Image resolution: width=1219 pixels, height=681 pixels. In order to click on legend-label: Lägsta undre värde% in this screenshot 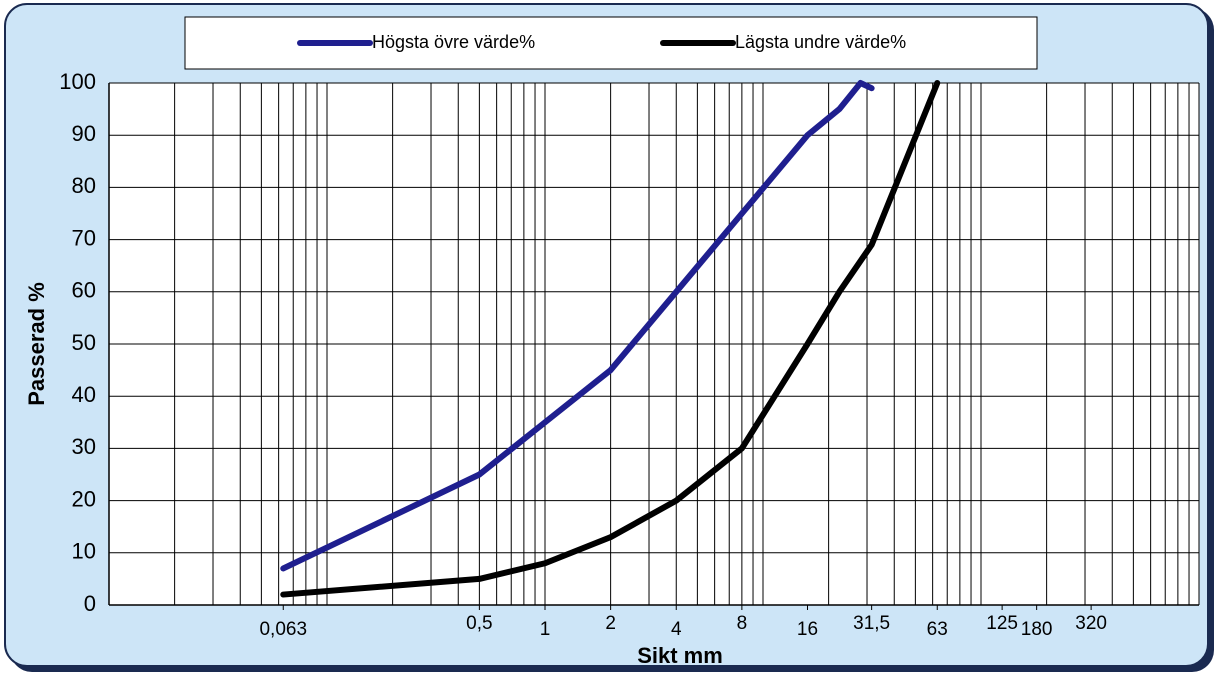, I will do `click(820, 42)`.